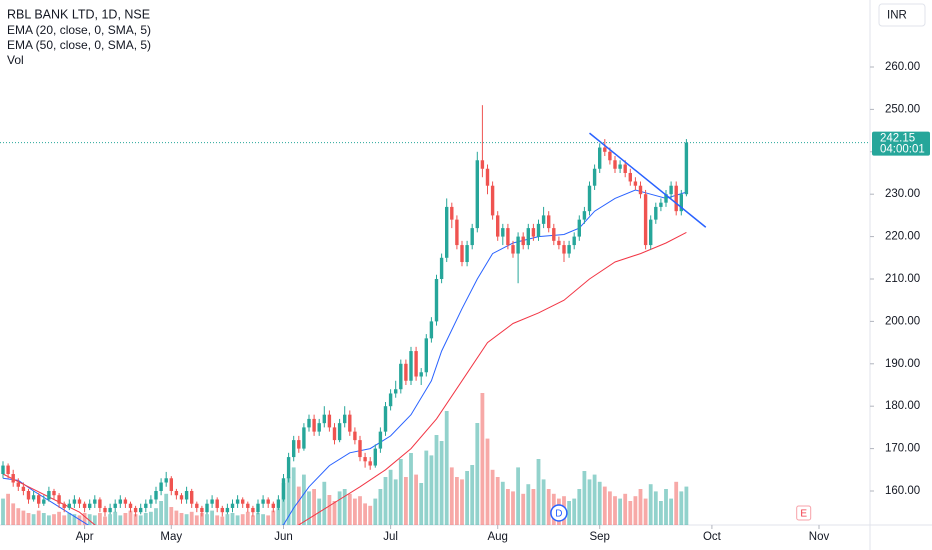 The image size is (932, 550). What do you see at coordinates (85, 537) in the screenshot?
I see `x-tick-label: Apr` at bounding box center [85, 537].